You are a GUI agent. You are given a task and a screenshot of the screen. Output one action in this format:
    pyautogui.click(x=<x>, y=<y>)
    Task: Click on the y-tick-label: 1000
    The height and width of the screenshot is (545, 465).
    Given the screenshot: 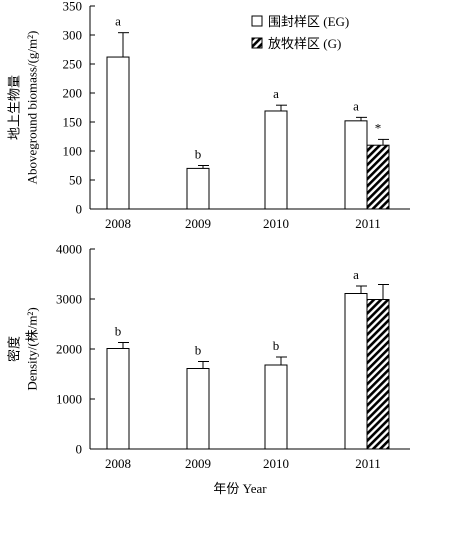 What is the action you would take?
    pyautogui.click(x=69, y=399)
    